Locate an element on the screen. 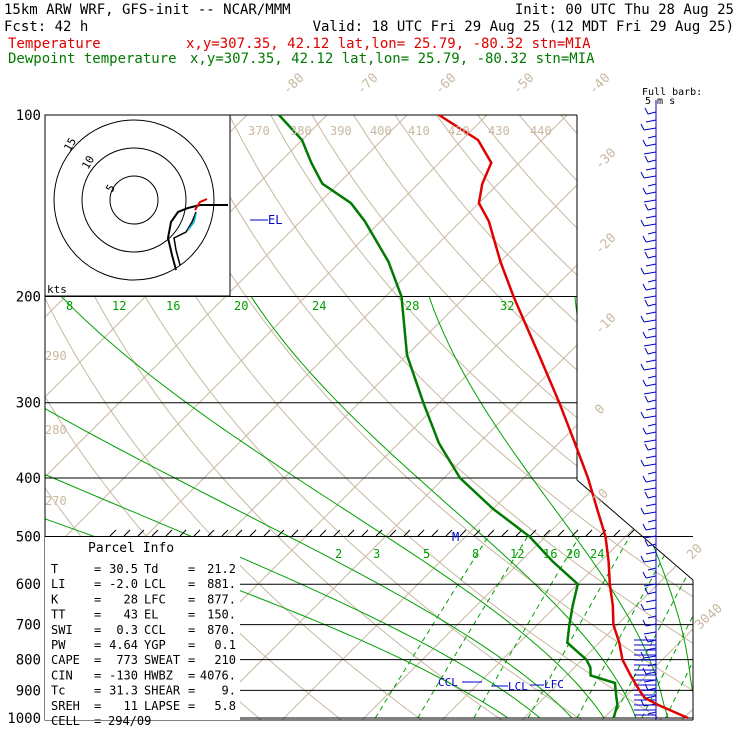 The height and width of the screenshot is (740, 740). isotherm-line is located at coordinates (731, 400).